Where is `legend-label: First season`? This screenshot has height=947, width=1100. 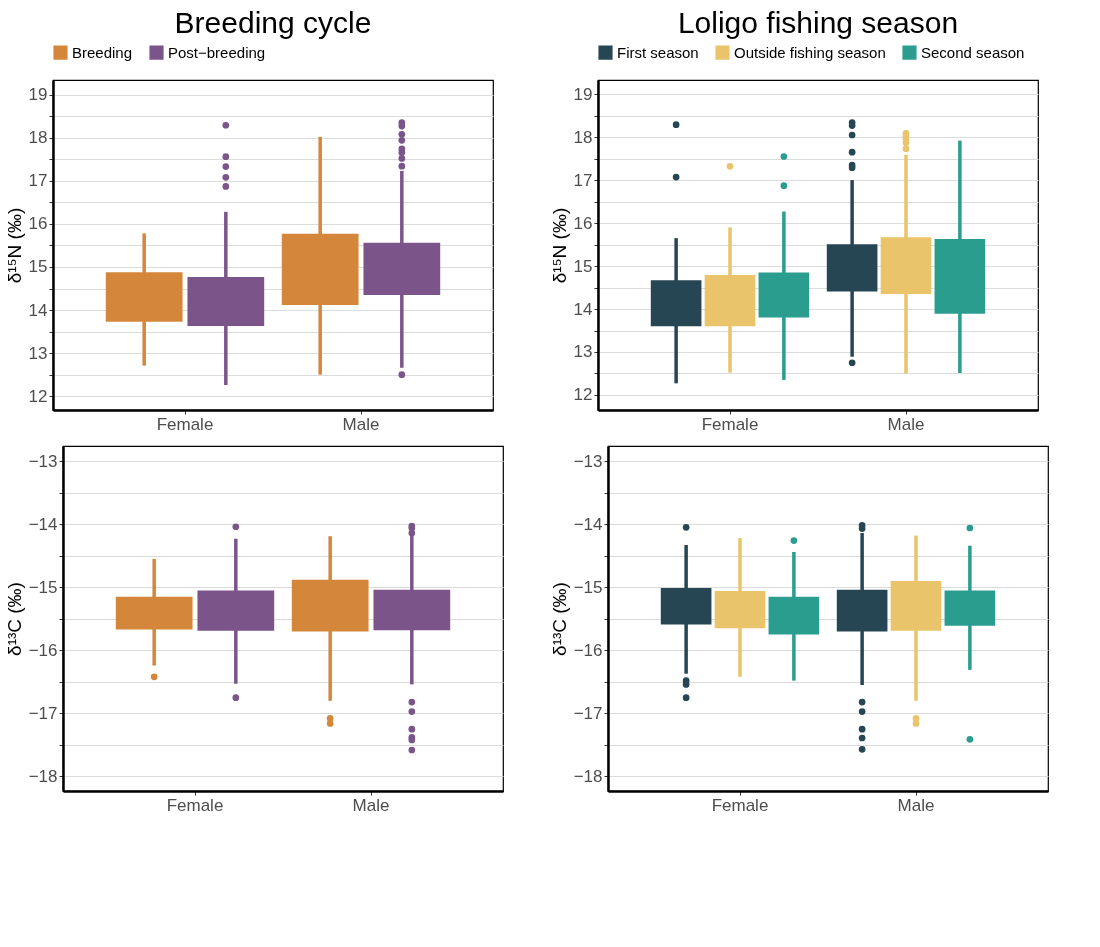 legend-label: First season is located at coordinates (658, 52).